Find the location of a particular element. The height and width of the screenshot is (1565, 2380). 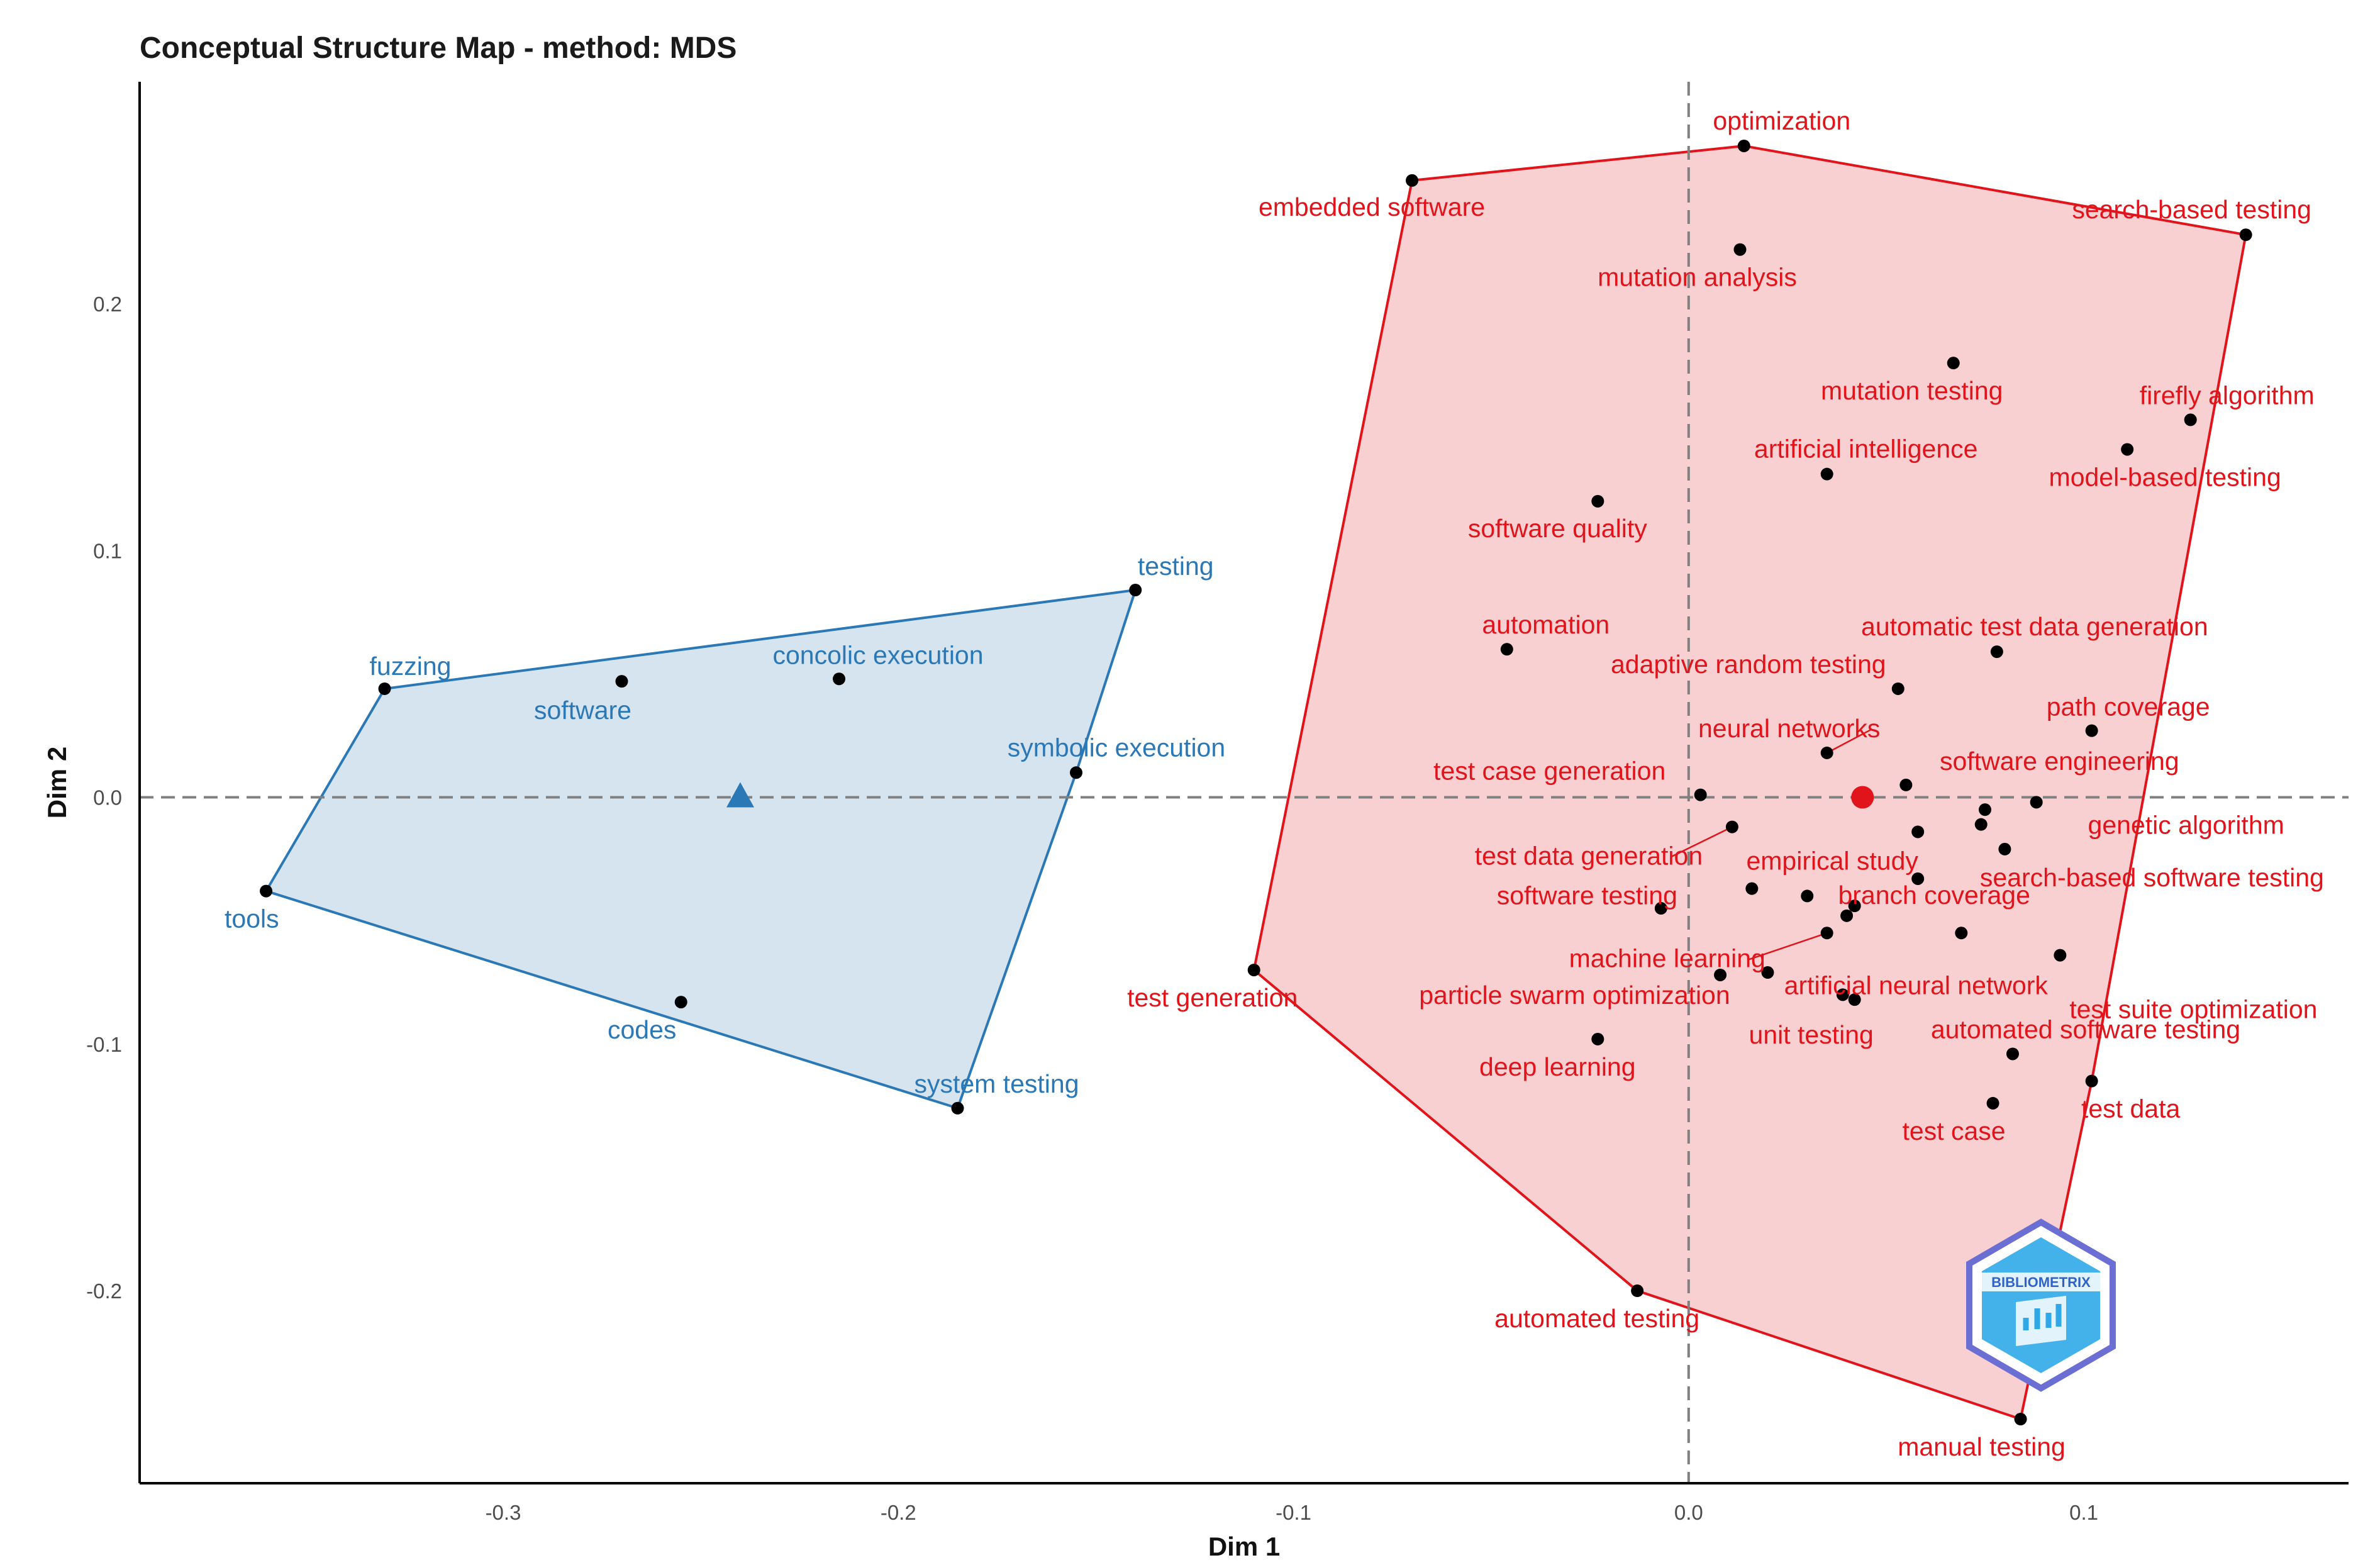

label-software-engineering: software engineering is located at coordinates (2059, 761).